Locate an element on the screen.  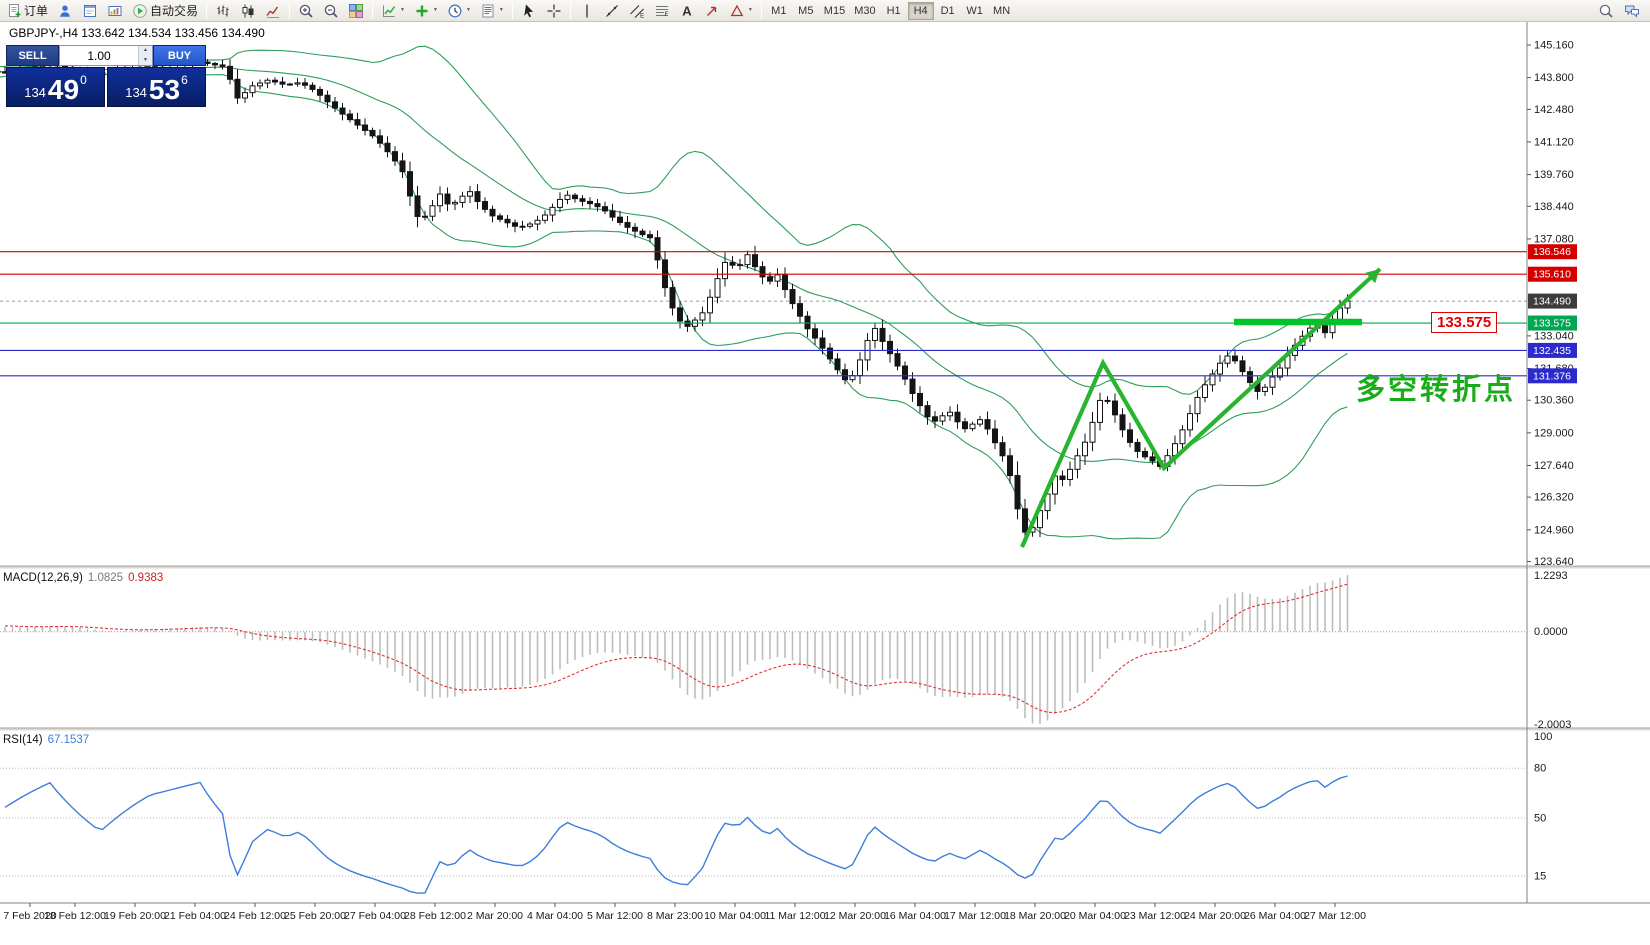
sell-button: SELL is located at coordinates (32, 55).